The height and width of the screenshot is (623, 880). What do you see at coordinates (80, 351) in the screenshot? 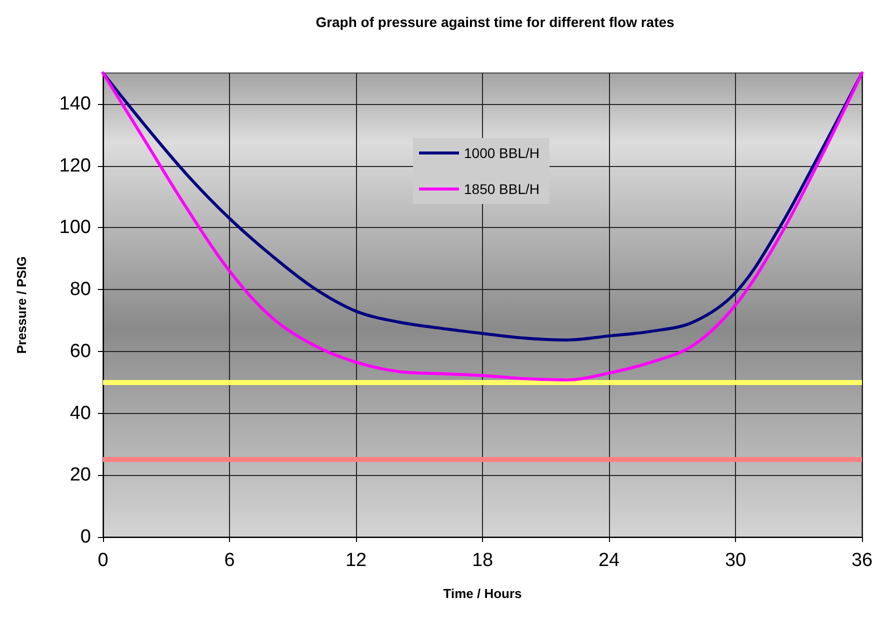
I see `y-tick-label: 60` at bounding box center [80, 351].